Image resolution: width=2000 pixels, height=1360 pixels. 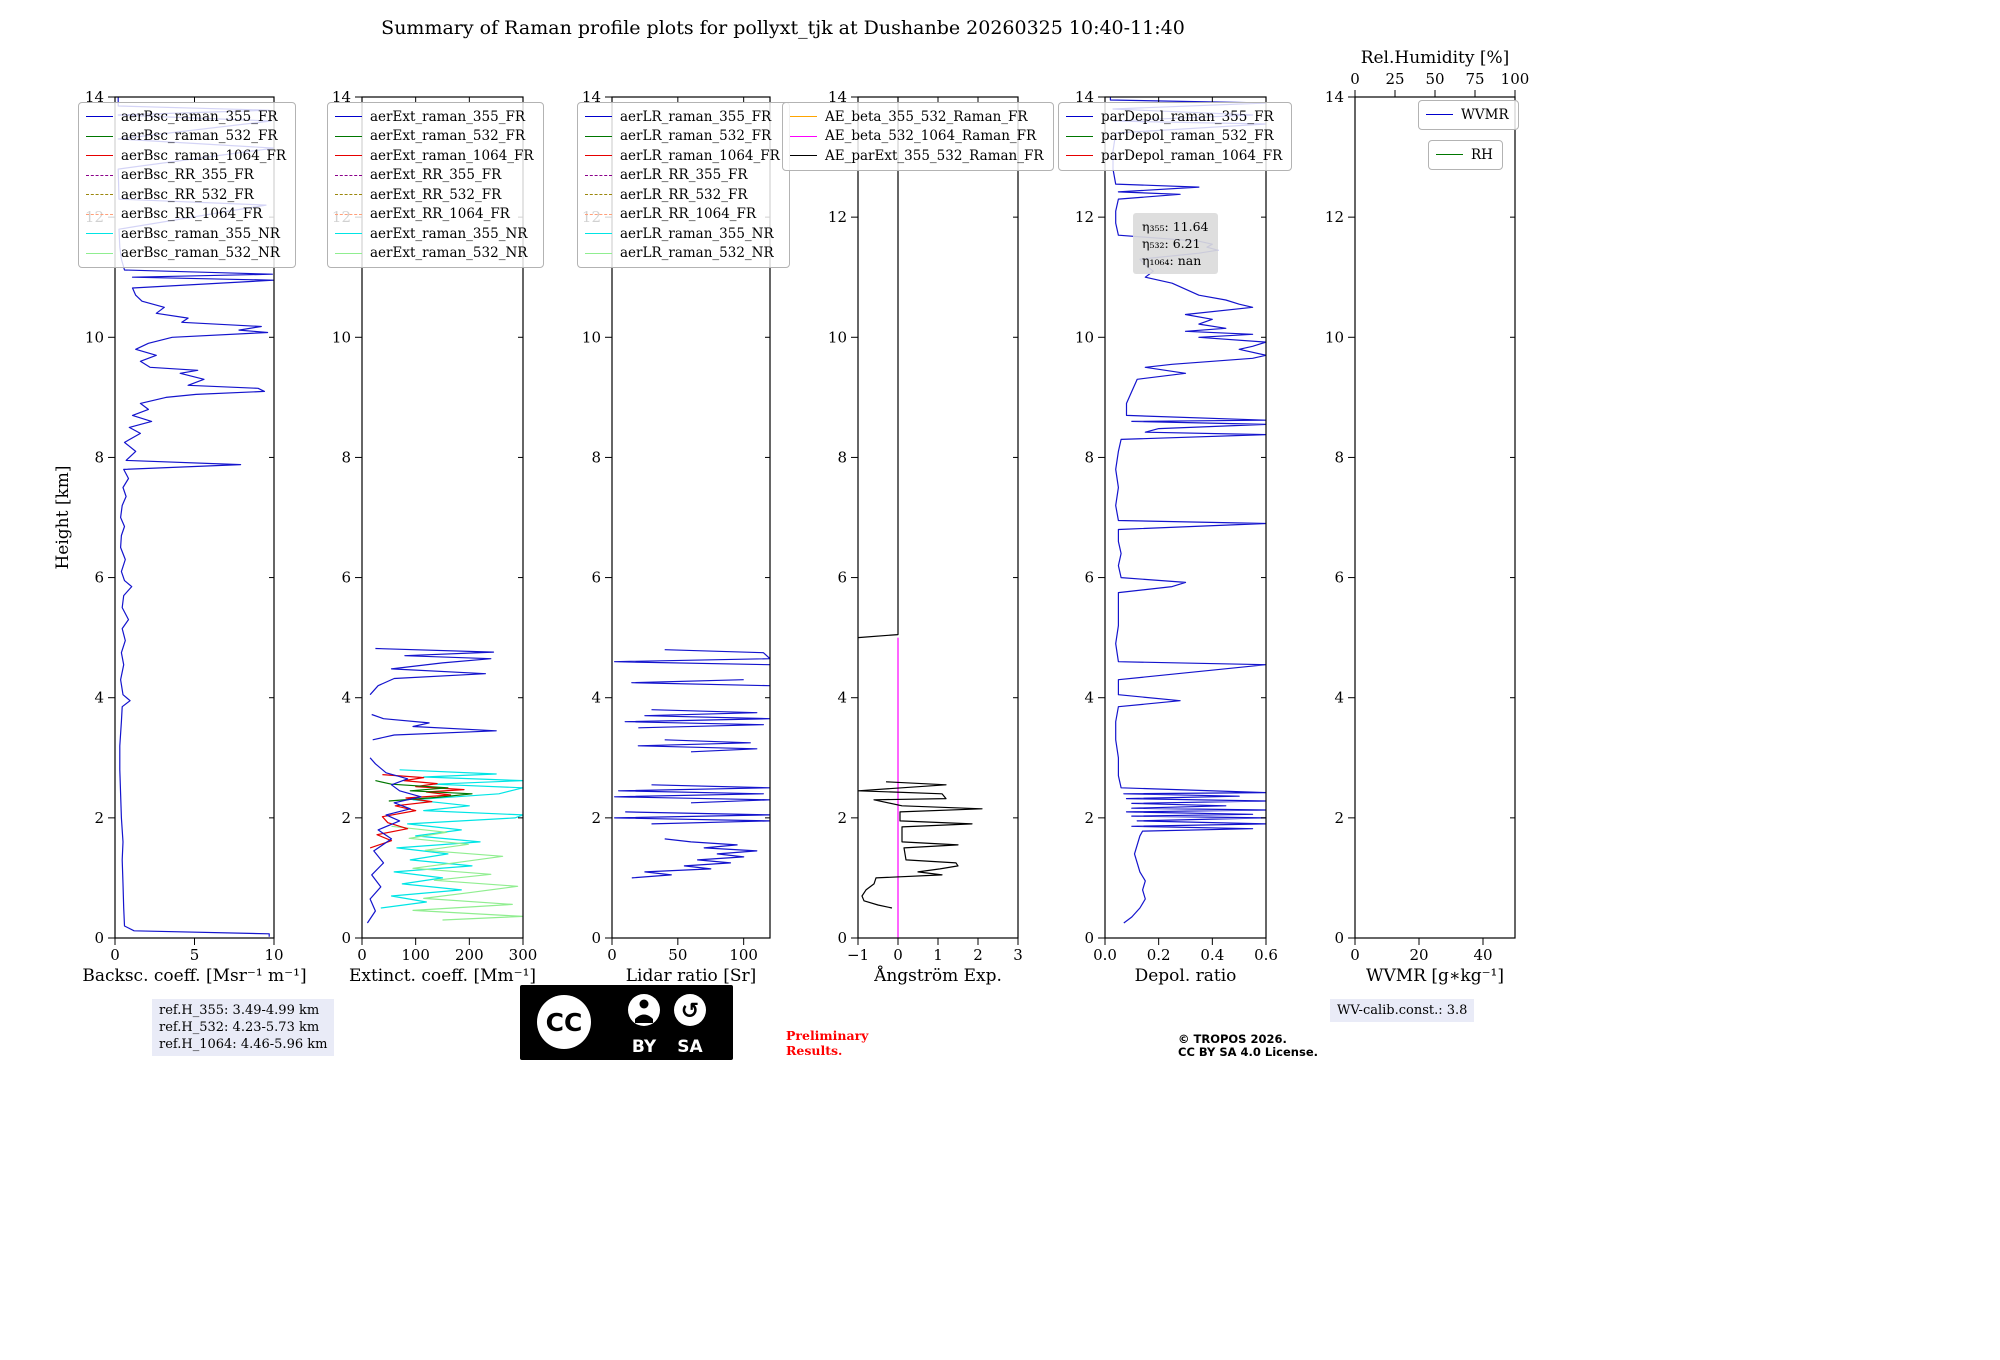 What do you see at coordinates (1187, 116) in the screenshot?
I see `legend-label: parDepol_raman_355_FR` at bounding box center [1187, 116].